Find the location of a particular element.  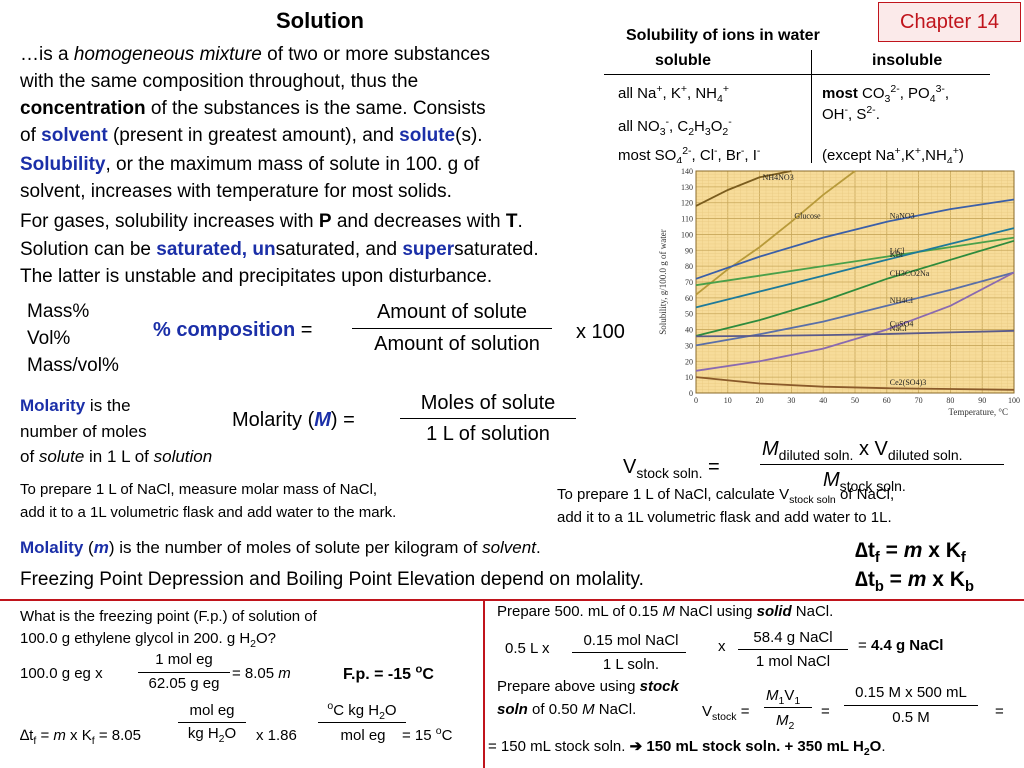

chart-y-tick-label: 110 is located at coordinates (687, 219).